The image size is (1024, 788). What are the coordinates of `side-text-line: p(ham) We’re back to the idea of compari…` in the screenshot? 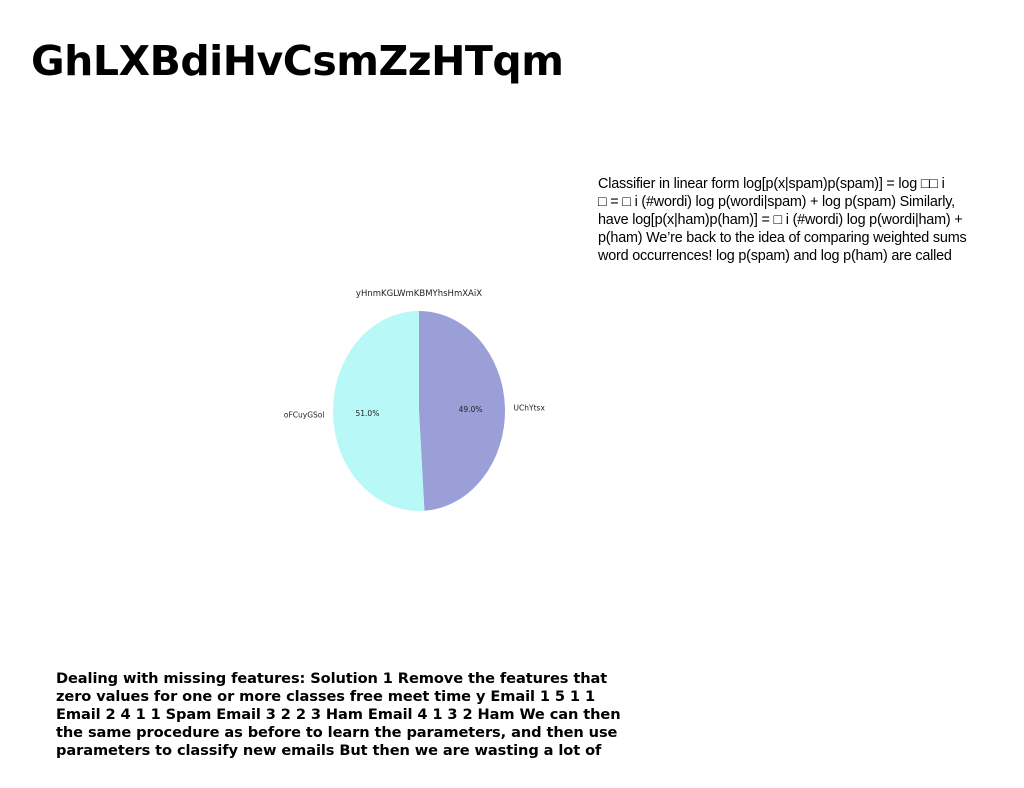 It's located at (782, 238).